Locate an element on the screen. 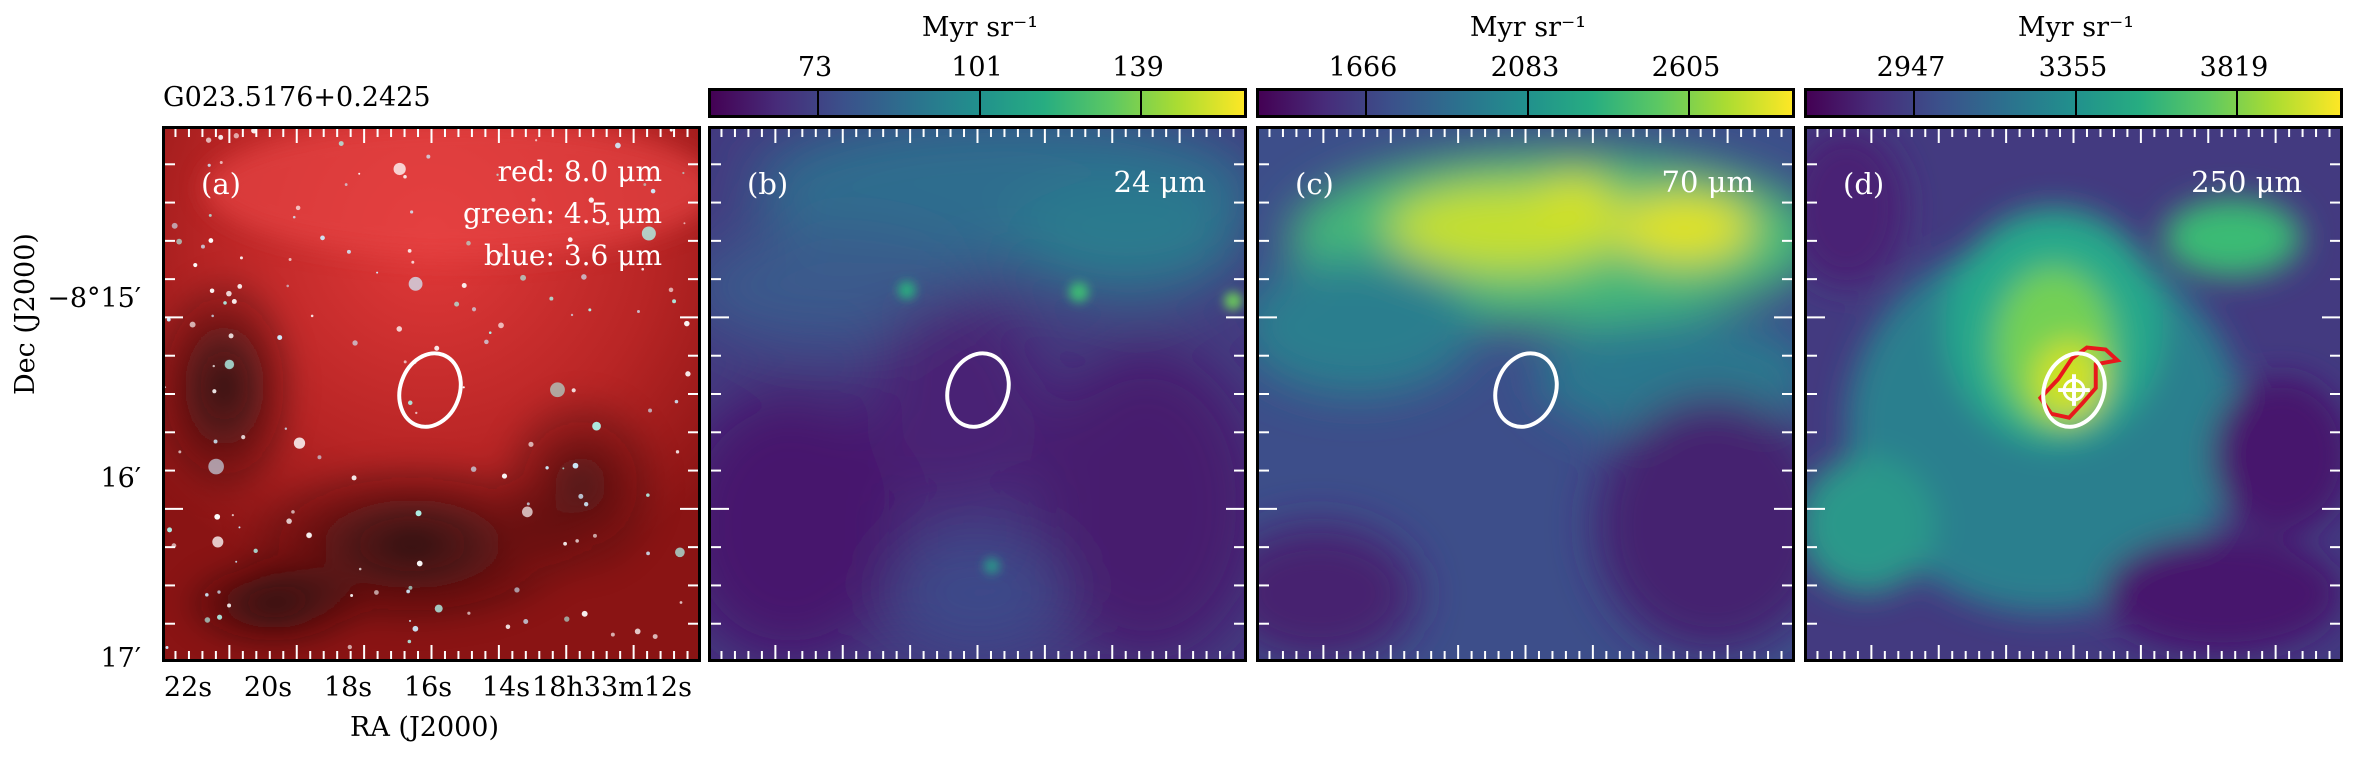 Image resolution: width=2361 pixels, height=762 pixels. panel-d-band: 250 μm is located at coordinates (2246, 182).